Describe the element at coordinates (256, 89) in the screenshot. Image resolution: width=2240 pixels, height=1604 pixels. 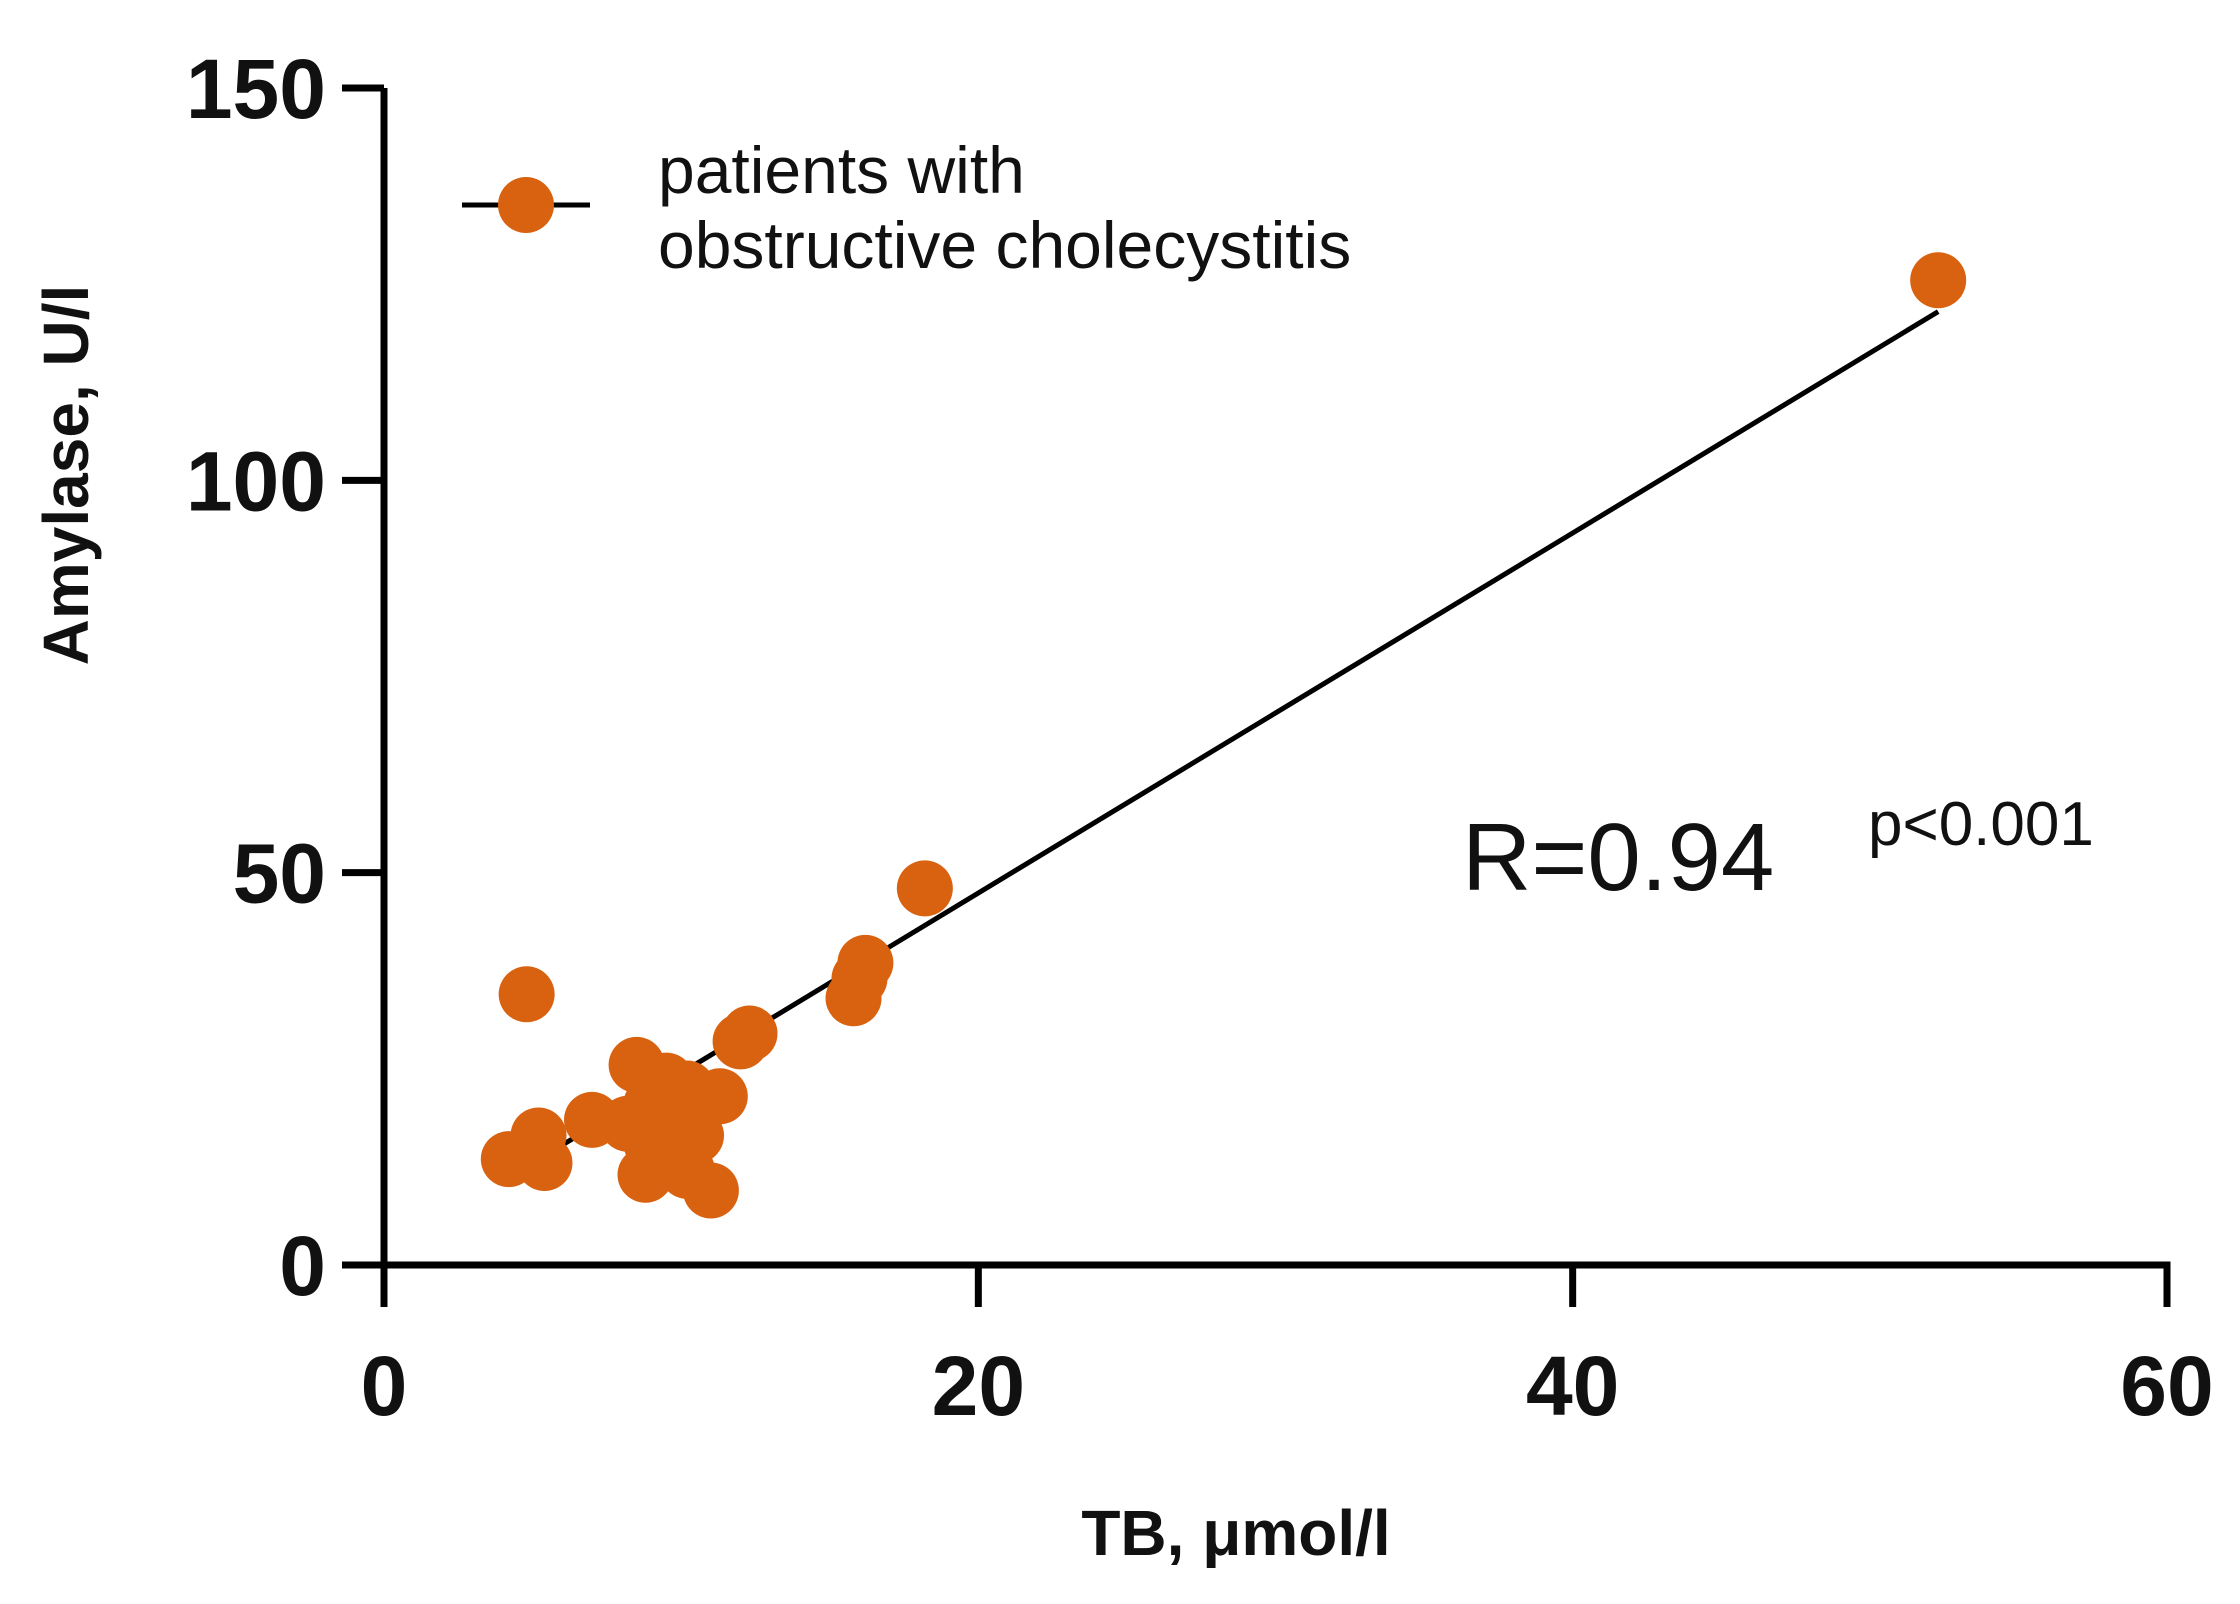
I see `y-tick-label: 150` at that location.